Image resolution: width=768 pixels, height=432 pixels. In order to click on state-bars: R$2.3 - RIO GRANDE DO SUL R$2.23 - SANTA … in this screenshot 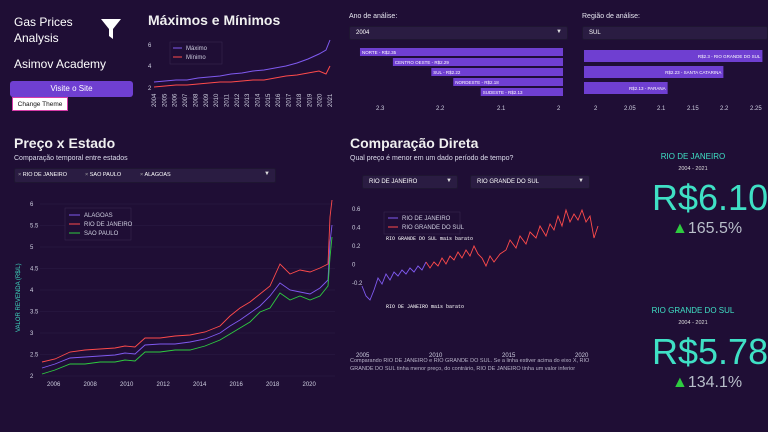, I will do `click(673, 72)`.